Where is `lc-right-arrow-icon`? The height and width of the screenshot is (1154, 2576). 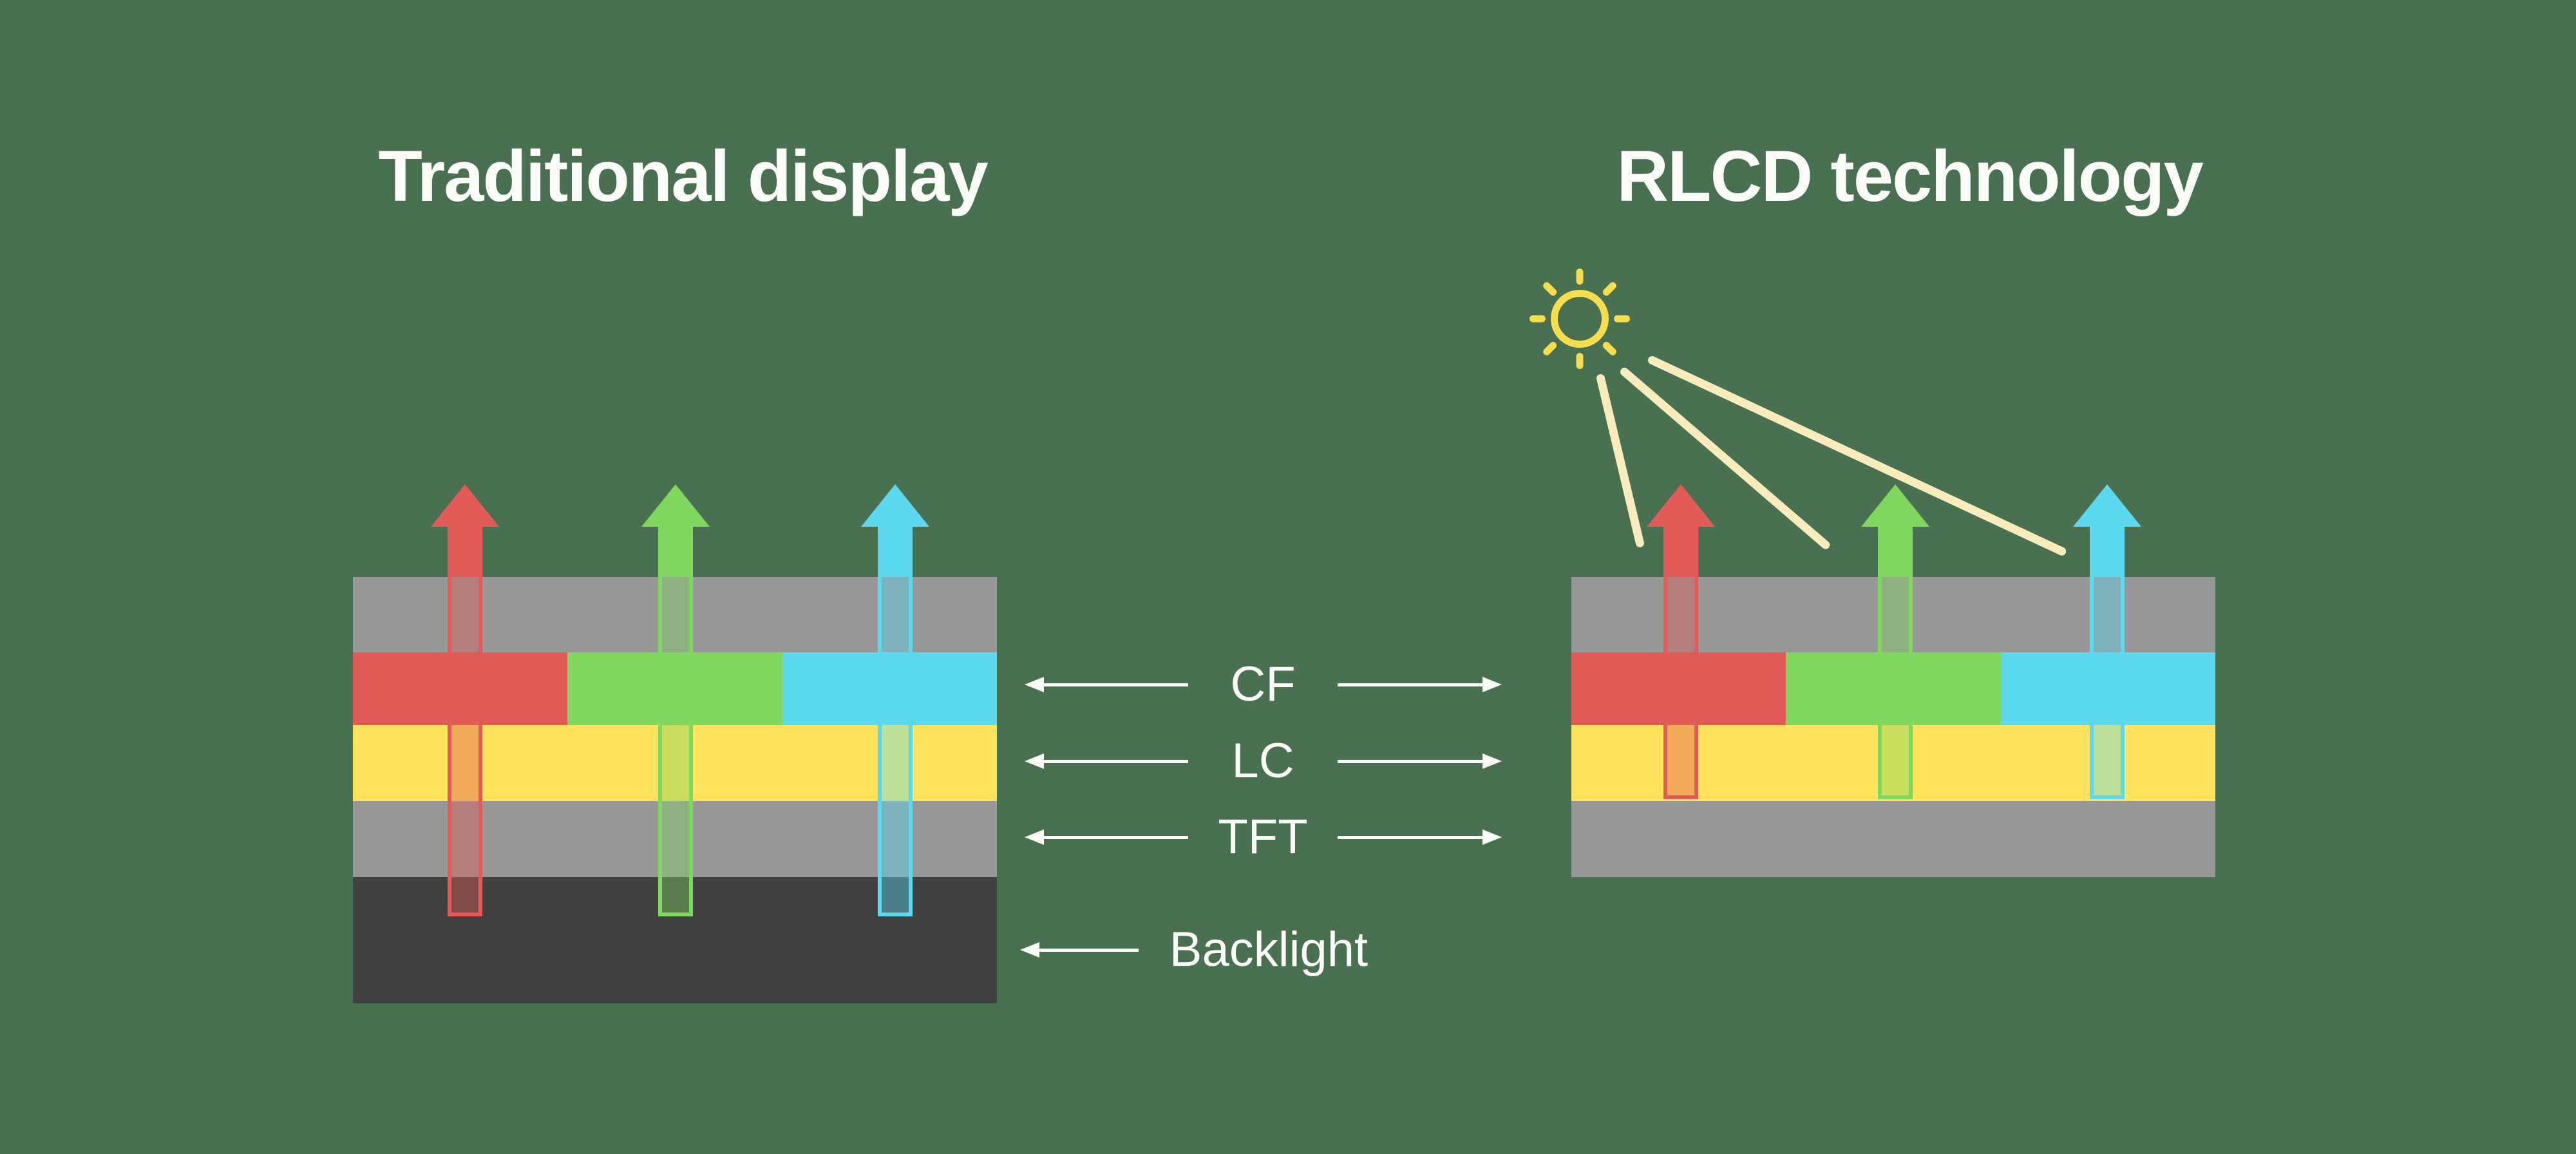
lc-right-arrow-icon is located at coordinates (1420, 761).